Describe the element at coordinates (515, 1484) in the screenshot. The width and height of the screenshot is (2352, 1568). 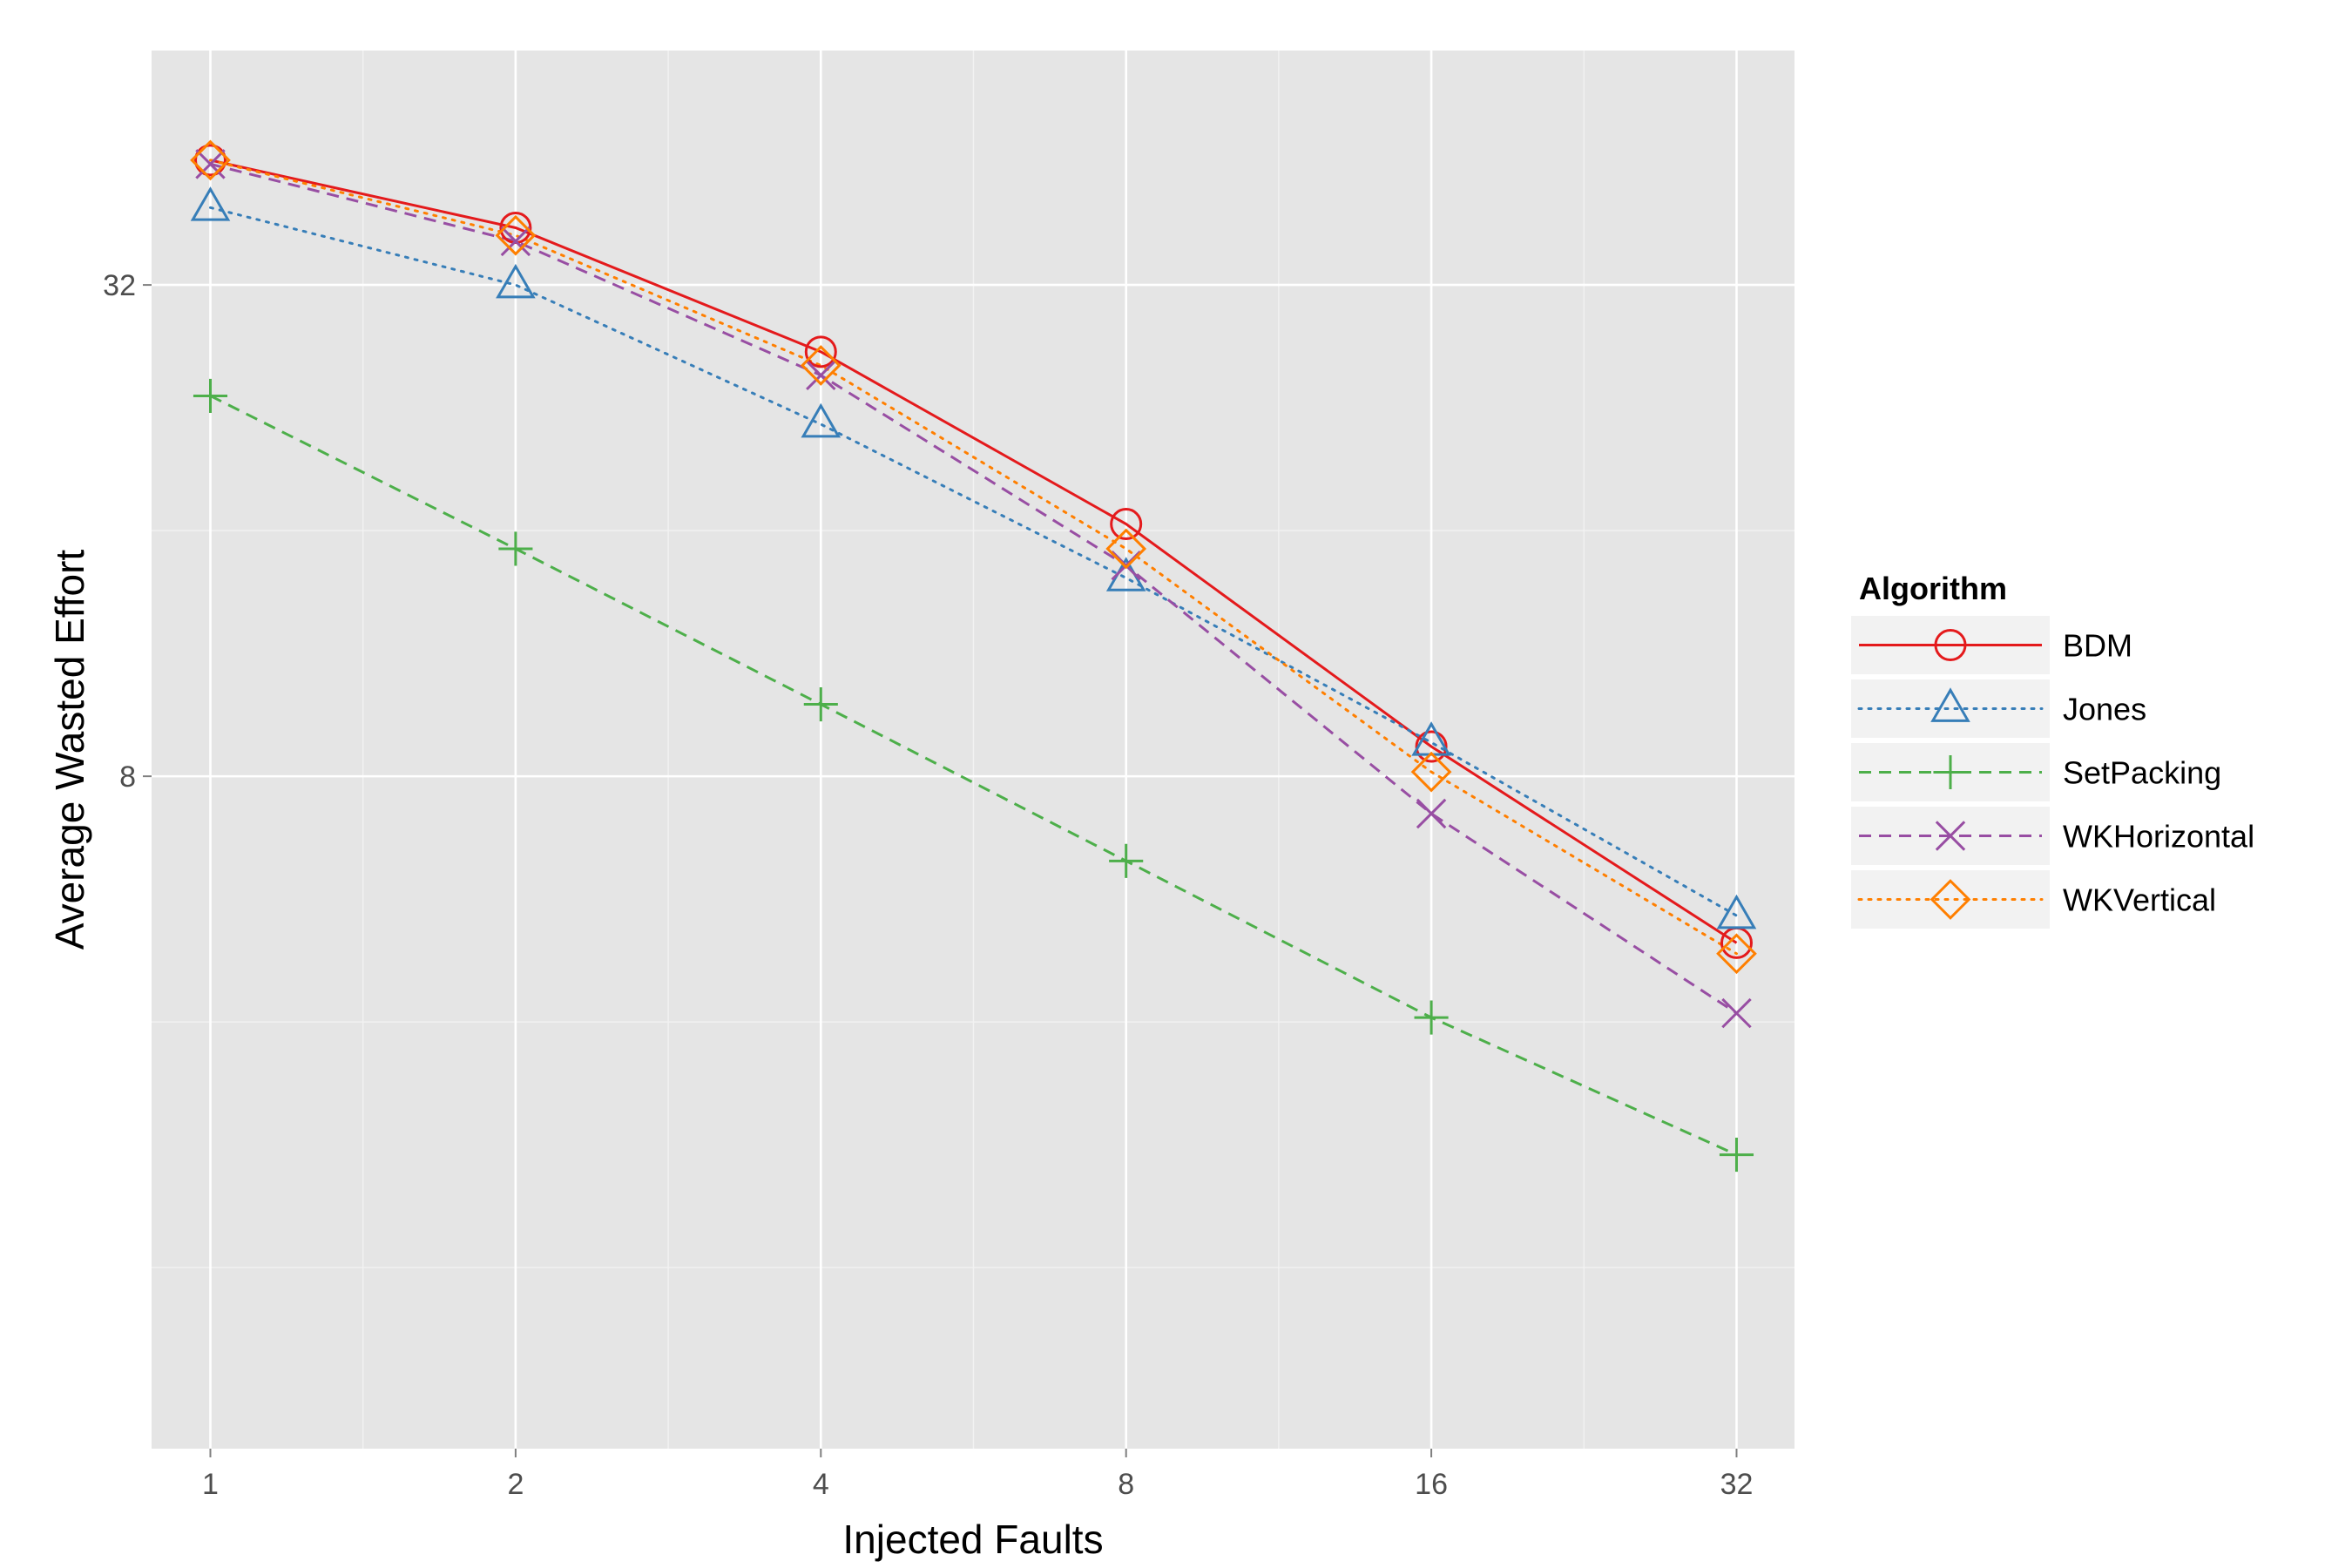
I see `x-tick-label: 2` at that location.